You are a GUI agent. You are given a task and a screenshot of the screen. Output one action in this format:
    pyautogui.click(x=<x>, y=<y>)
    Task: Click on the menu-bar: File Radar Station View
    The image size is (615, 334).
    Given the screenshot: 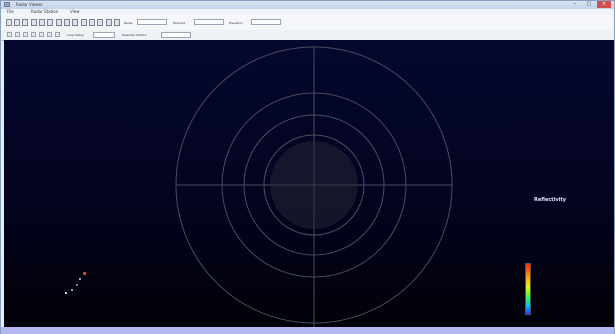 What is the action you would take?
    pyautogui.click(x=307, y=12)
    